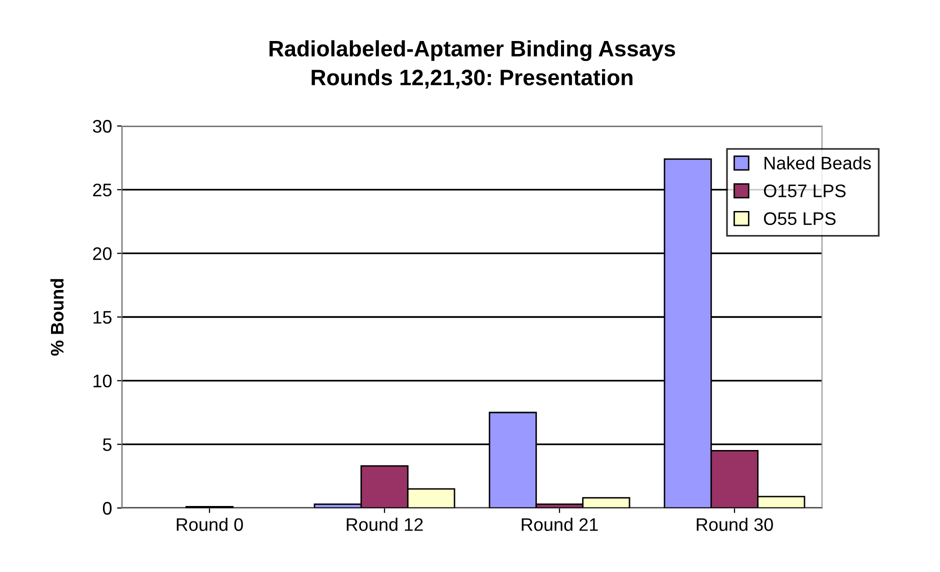  I want to click on y-tick-label: 0, so click(107, 508).